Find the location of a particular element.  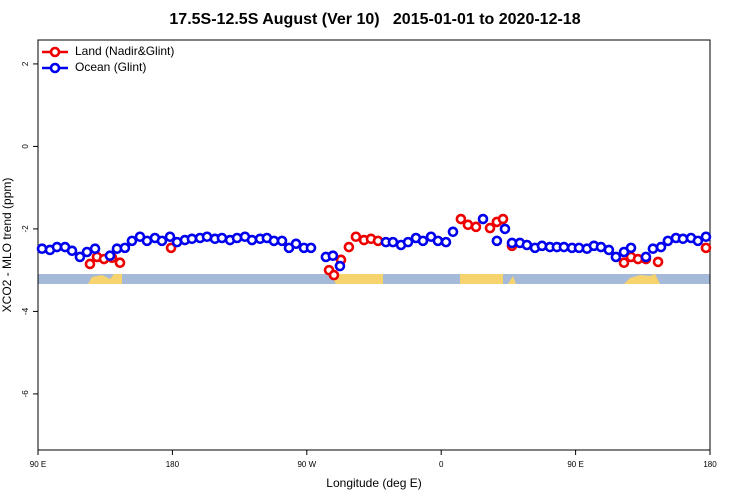

legend-label: Land (Nadir&Glint) is located at coordinates (124, 51).